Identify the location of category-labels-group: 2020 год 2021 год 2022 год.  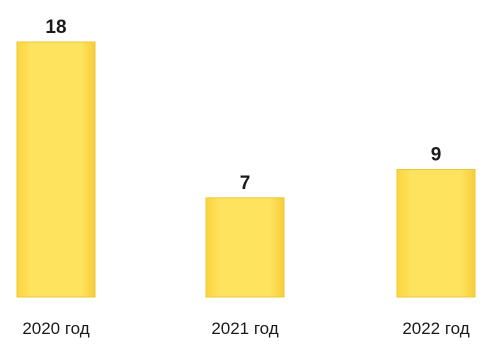
(245, 328).